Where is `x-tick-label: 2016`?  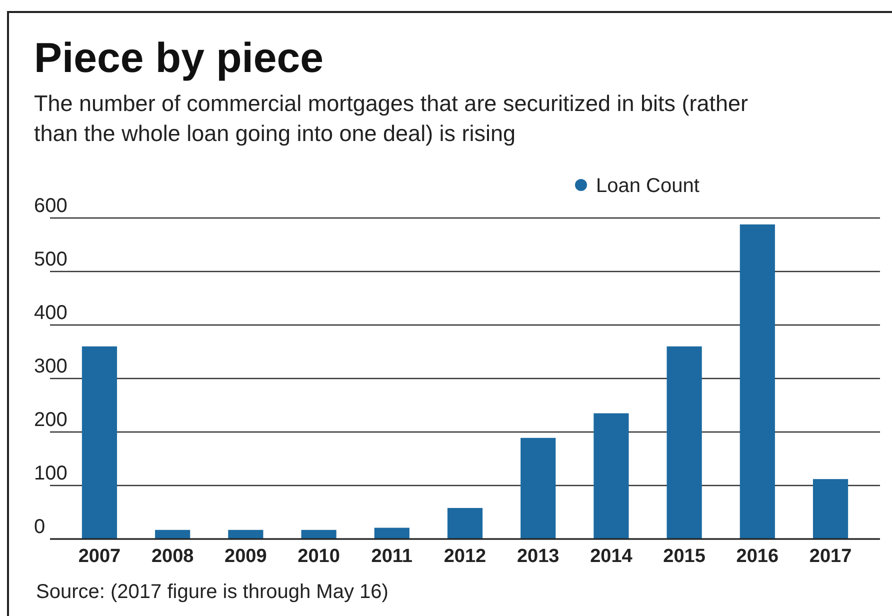 x-tick-label: 2016 is located at coordinates (757, 556).